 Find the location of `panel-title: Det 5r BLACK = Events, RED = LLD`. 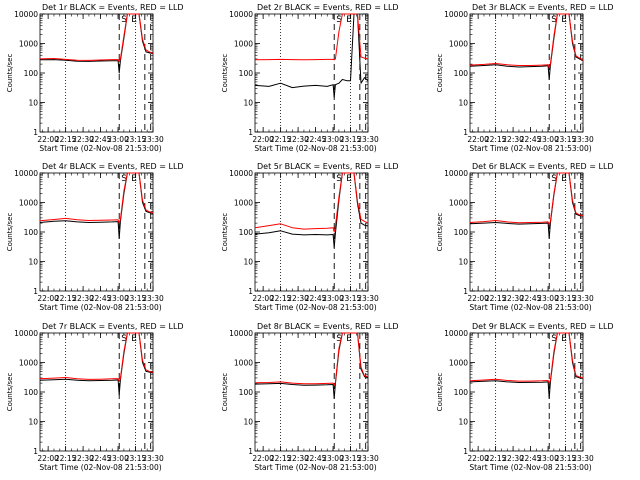

panel-title: Det 5r BLACK = Events, RED = LLD is located at coordinates (328, 166).